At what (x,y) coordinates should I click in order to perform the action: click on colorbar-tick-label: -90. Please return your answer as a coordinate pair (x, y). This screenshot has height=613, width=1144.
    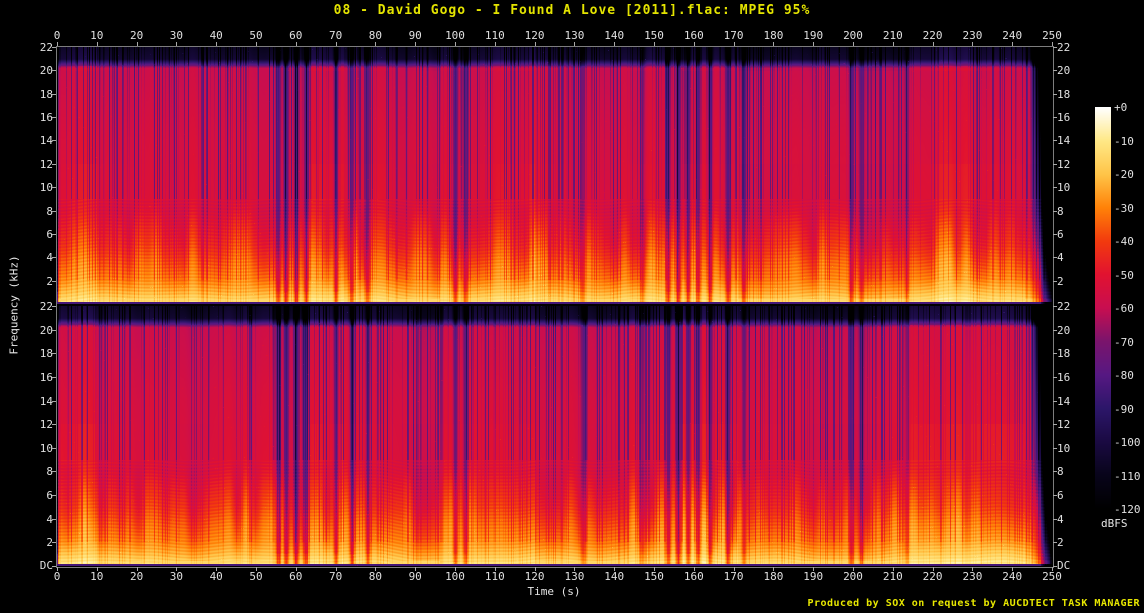
    Looking at the image, I should click on (1124, 409).